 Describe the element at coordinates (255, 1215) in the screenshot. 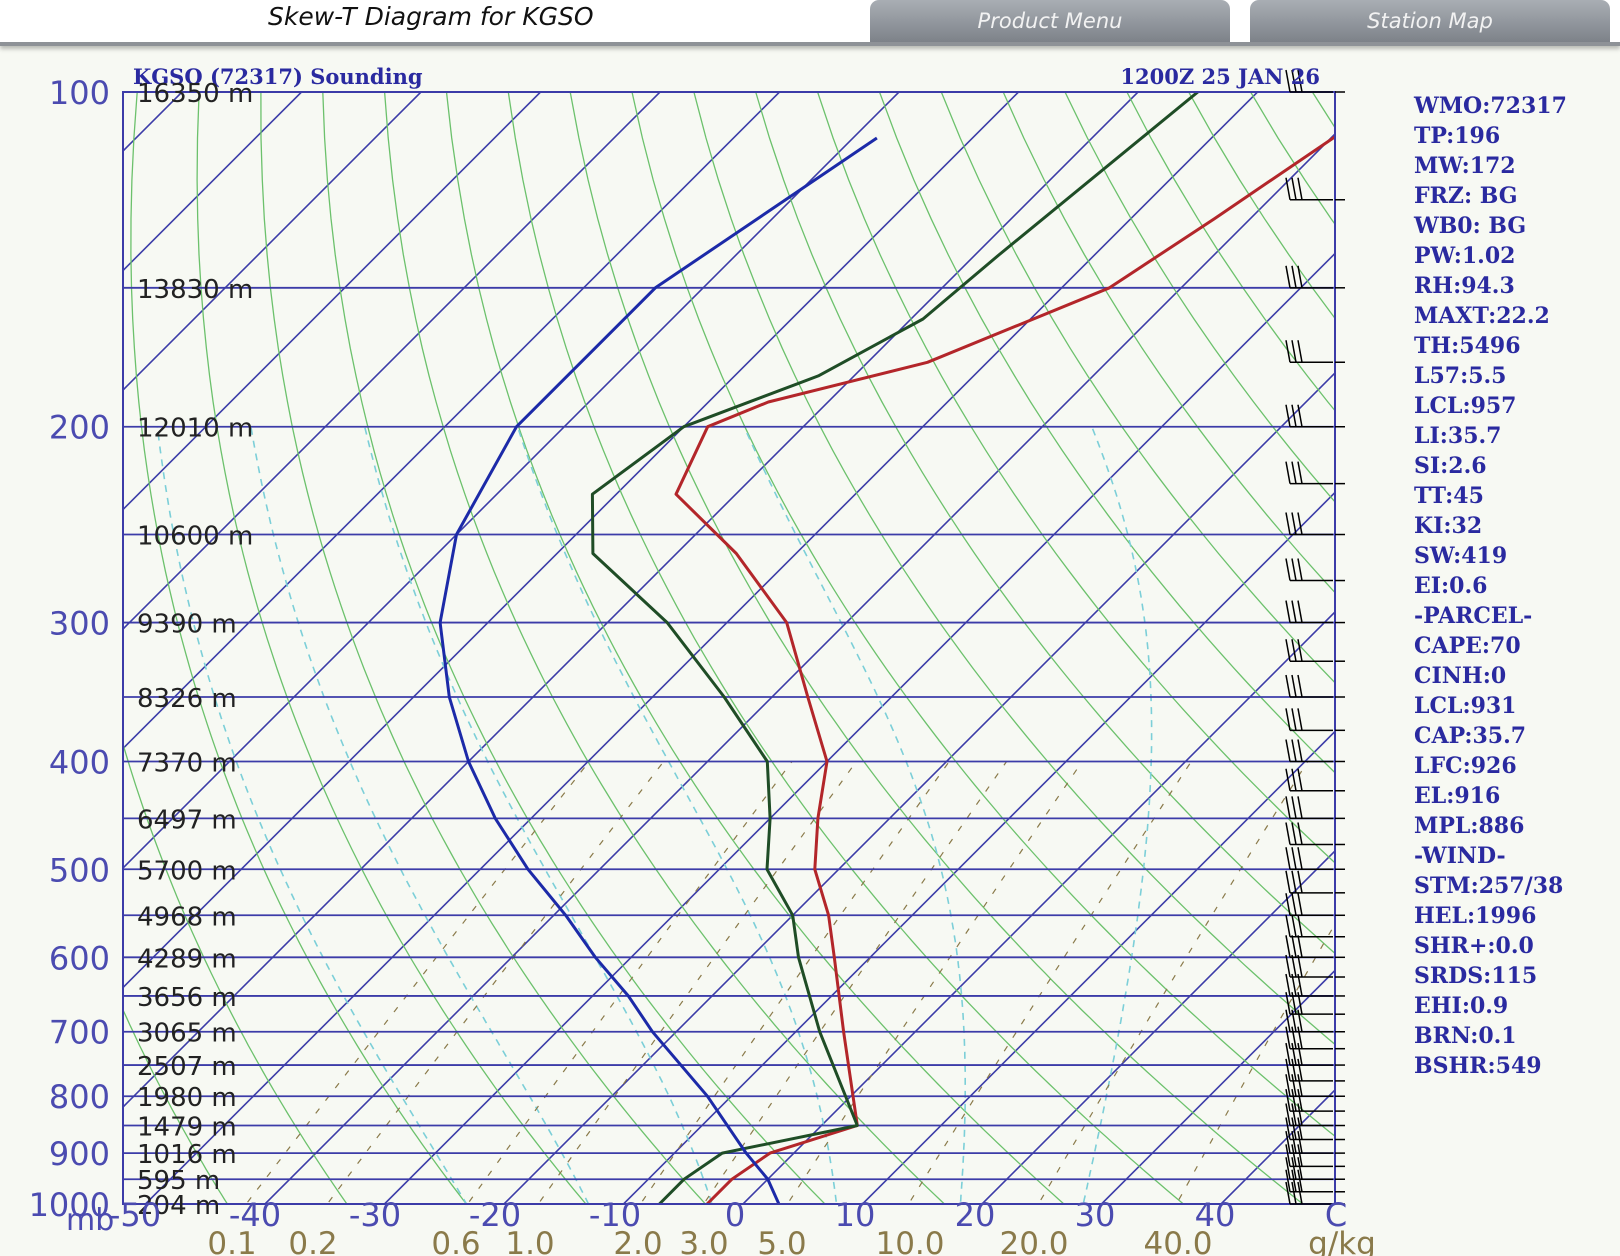

I see `temperature-tick-label: -40` at that location.